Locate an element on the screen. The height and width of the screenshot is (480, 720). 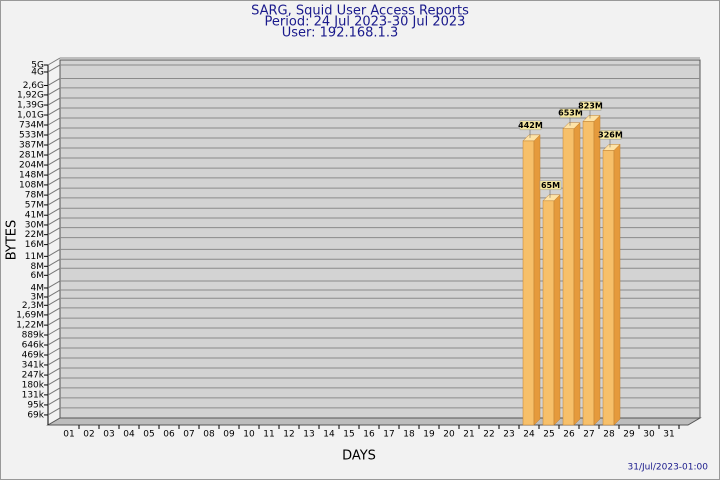
x-tick-label: 22 is located at coordinates (488, 435).